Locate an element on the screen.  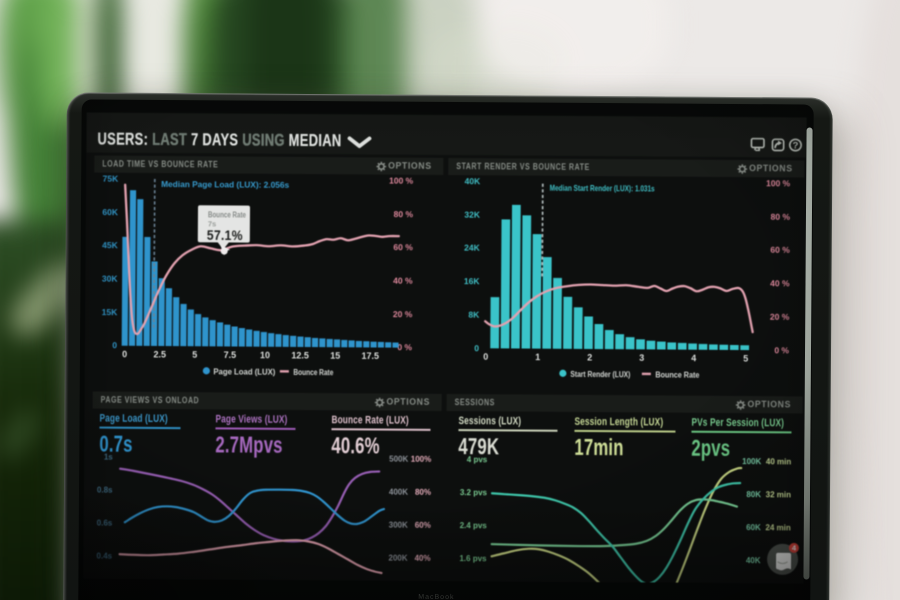
svg-text: 1 is located at coordinates (537, 357).